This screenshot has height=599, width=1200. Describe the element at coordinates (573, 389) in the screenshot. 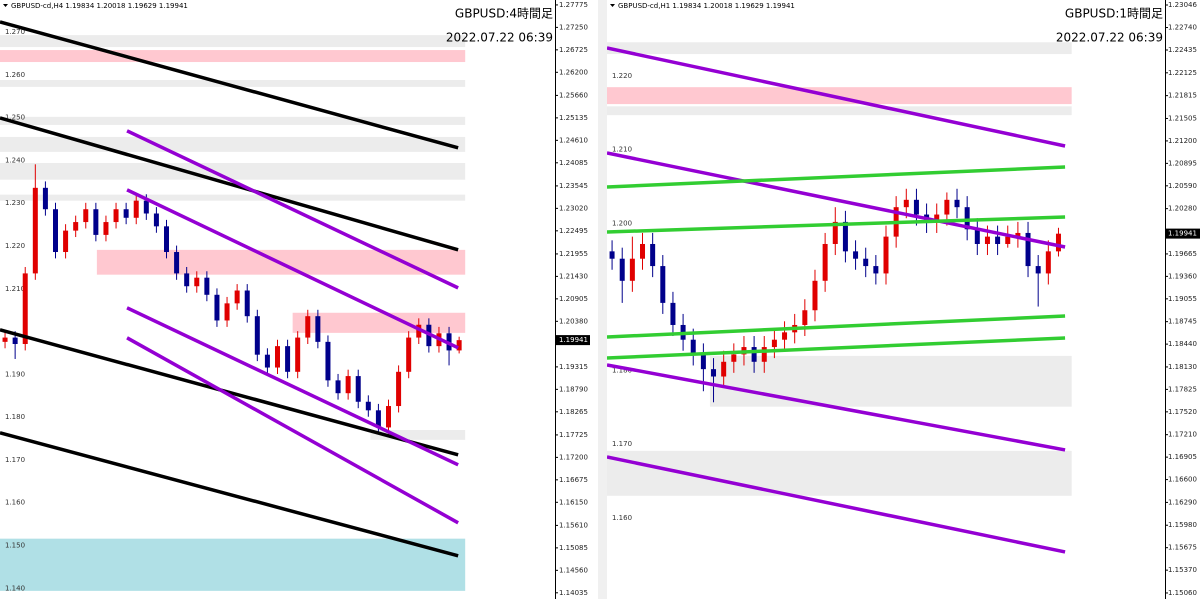

I see `y-tick-label: 1.18790` at that location.